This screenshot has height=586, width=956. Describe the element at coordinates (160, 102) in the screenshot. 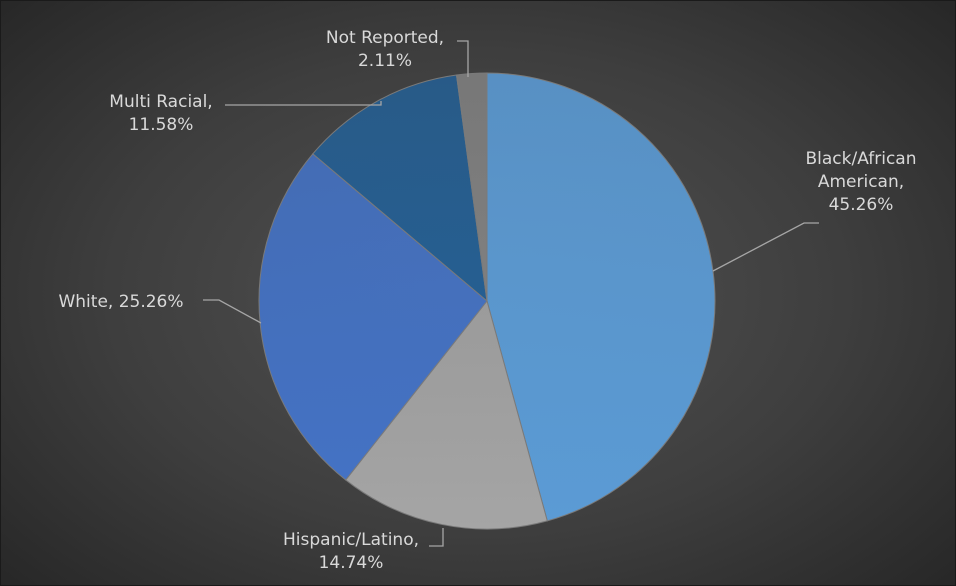

I see `data-label-line: Multi Racial,` at that location.